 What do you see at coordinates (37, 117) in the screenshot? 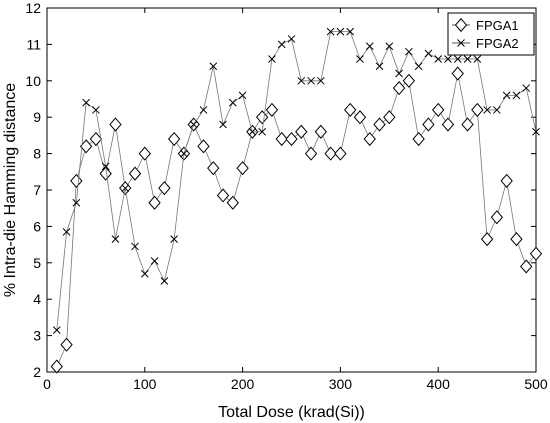
I see `y-tick-label: 9` at bounding box center [37, 117].